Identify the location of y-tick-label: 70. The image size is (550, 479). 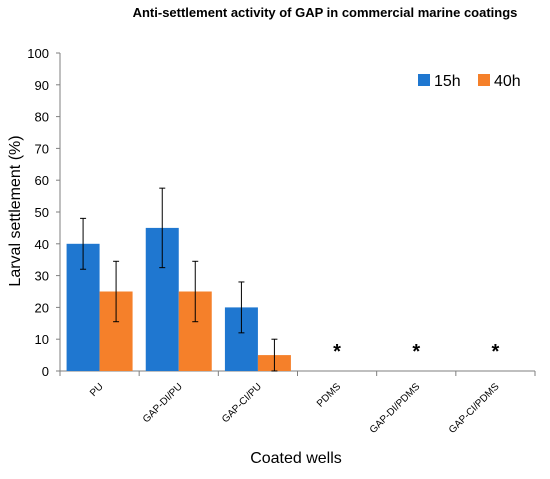
(42, 148).